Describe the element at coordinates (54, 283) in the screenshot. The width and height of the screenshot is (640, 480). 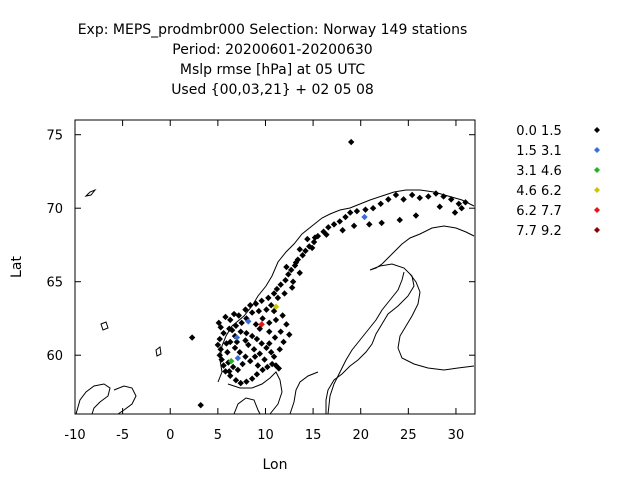
I see `y-tick-label: 65` at that location.